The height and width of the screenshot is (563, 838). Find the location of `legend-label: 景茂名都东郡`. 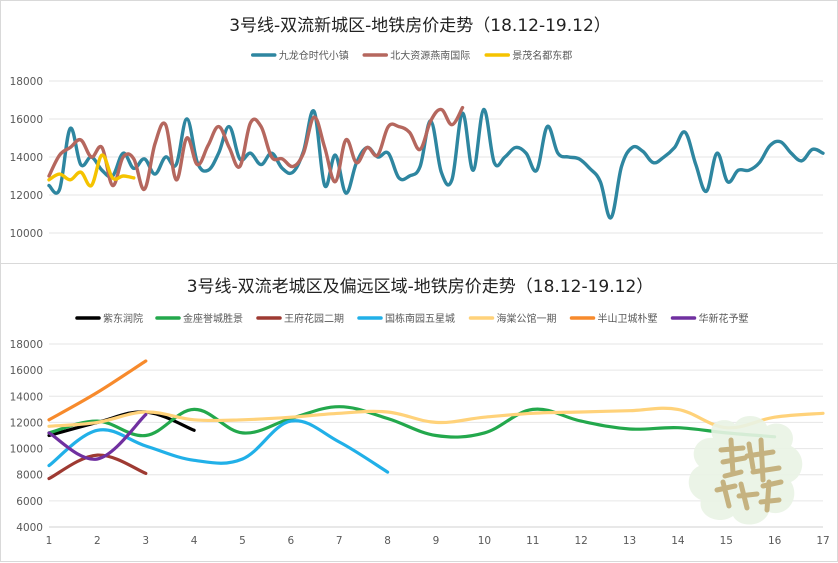

legend-label: 景茂名都东郡 is located at coordinates (542, 55).